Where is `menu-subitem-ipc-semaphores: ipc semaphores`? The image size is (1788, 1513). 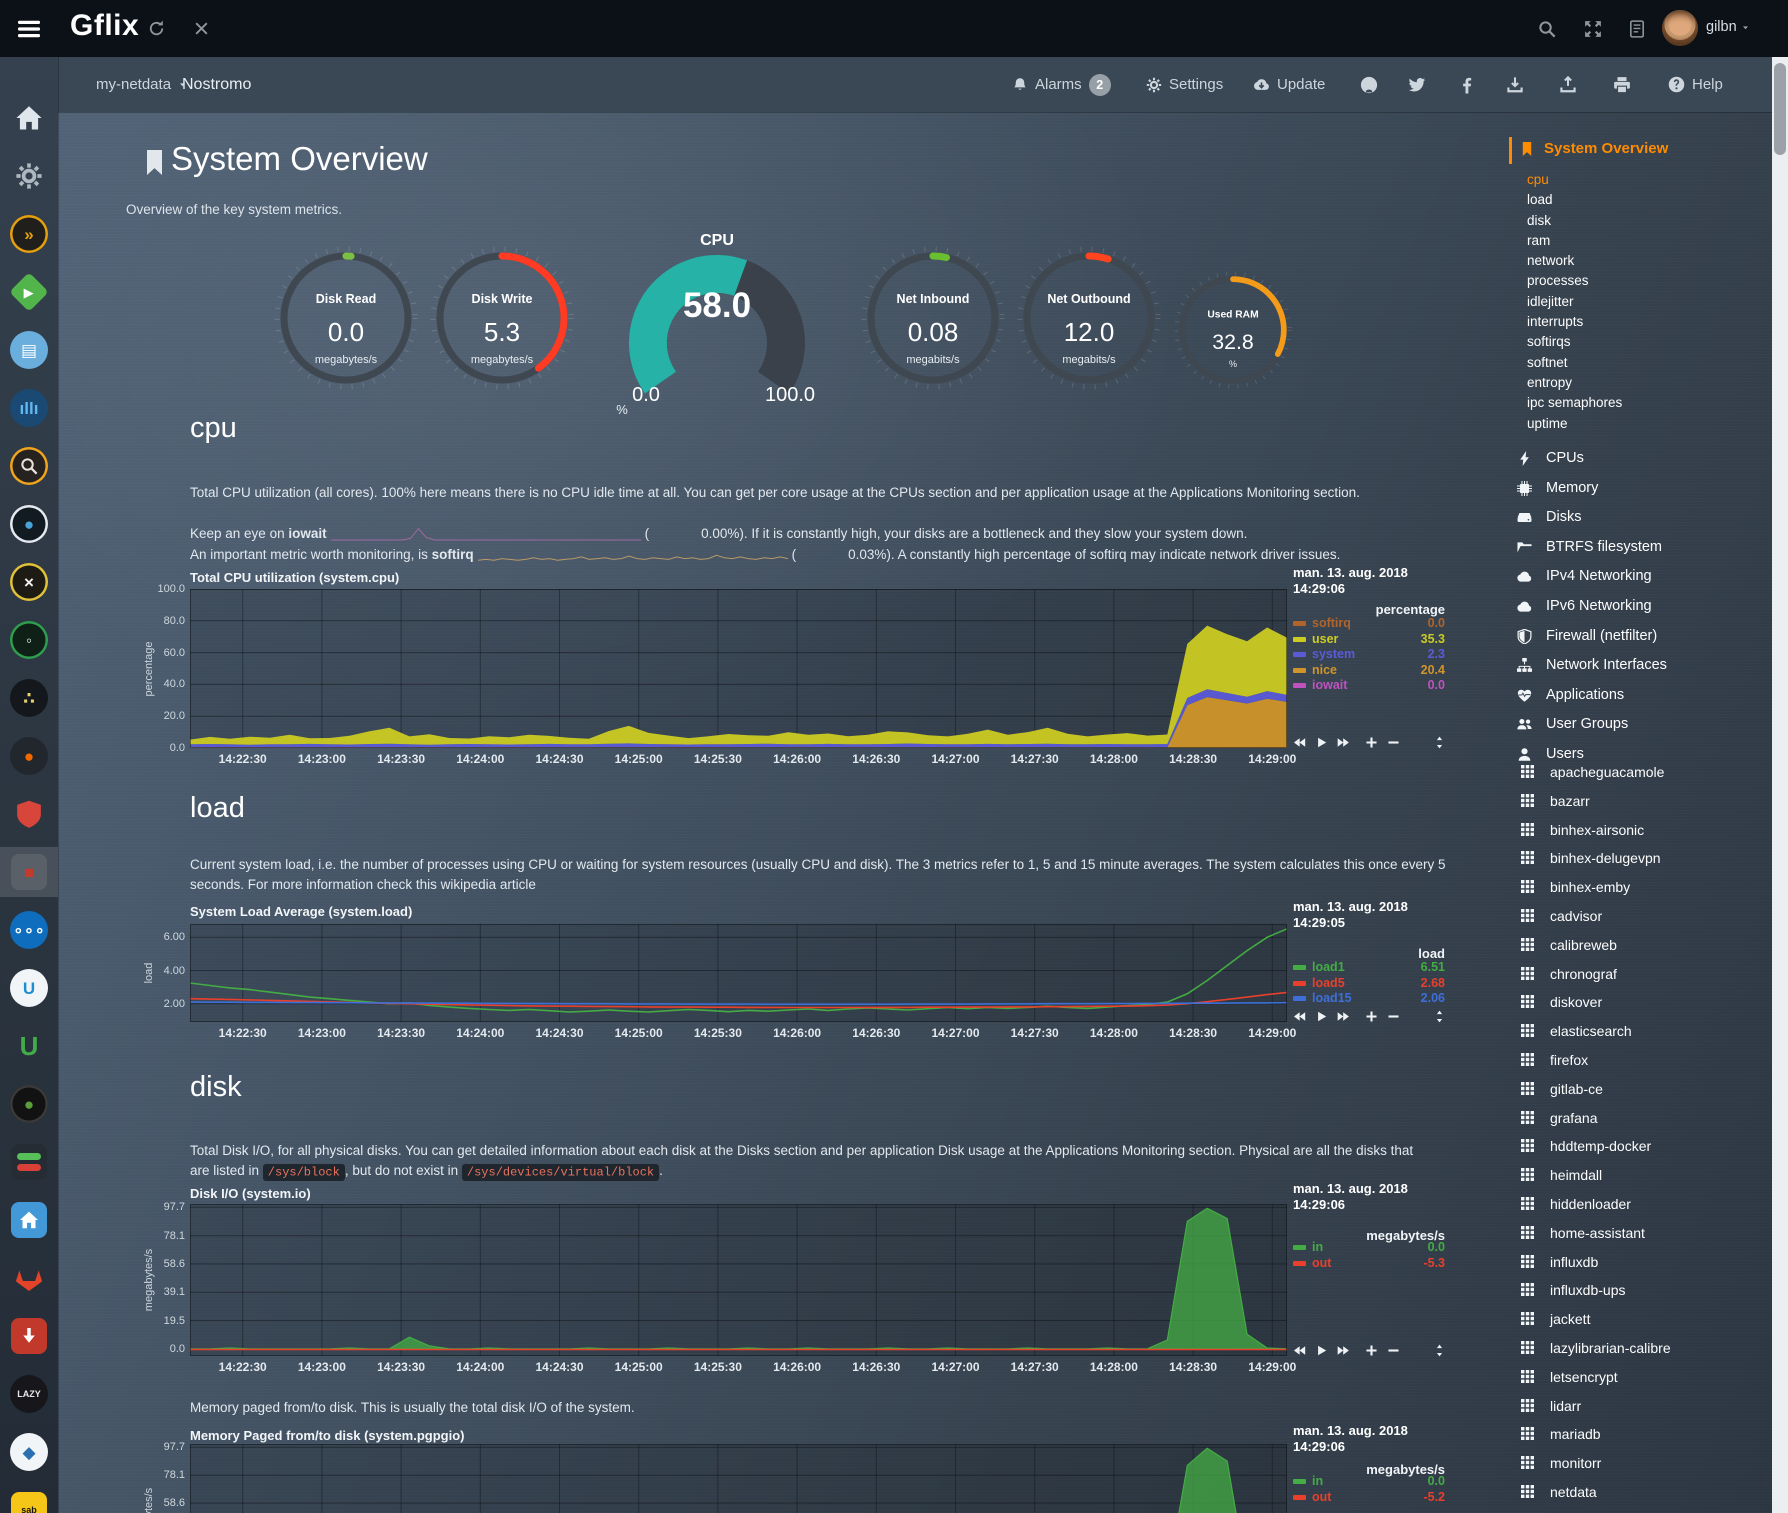 menu-subitem-ipc-semaphores: ipc semaphores is located at coordinates (1575, 403).